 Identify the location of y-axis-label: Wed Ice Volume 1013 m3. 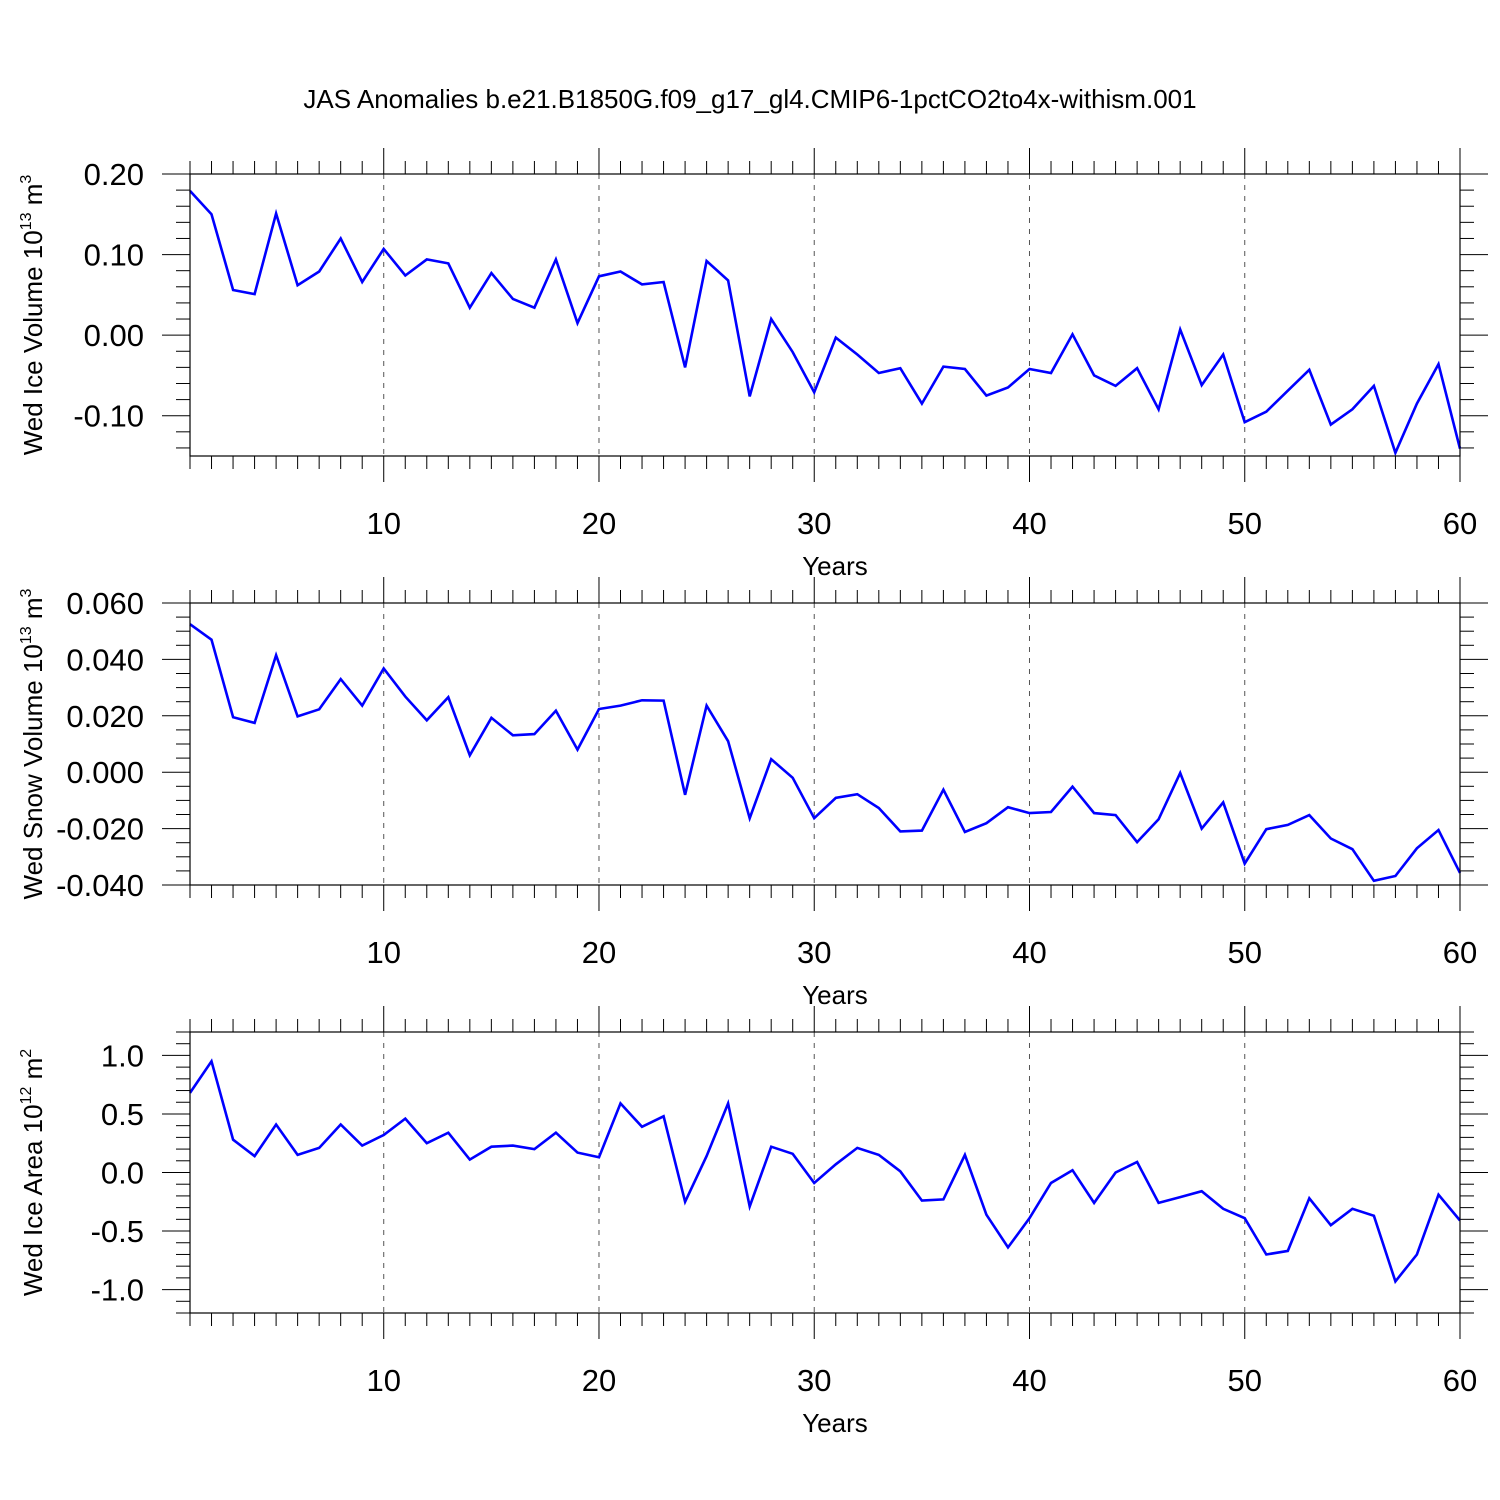
(33, 315).